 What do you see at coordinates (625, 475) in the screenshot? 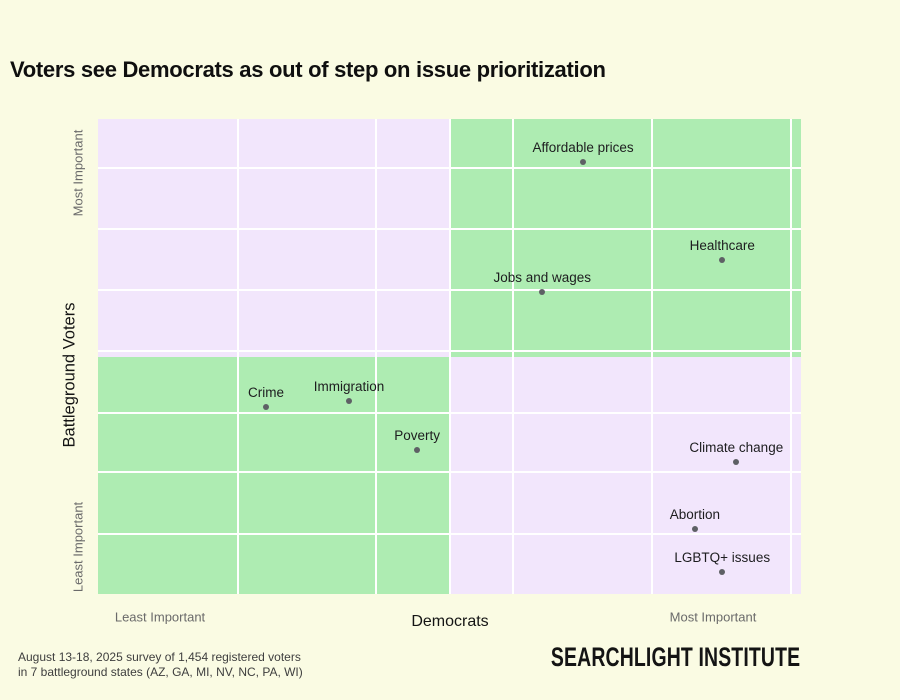
I see `quadrant-bottom-right` at bounding box center [625, 475].